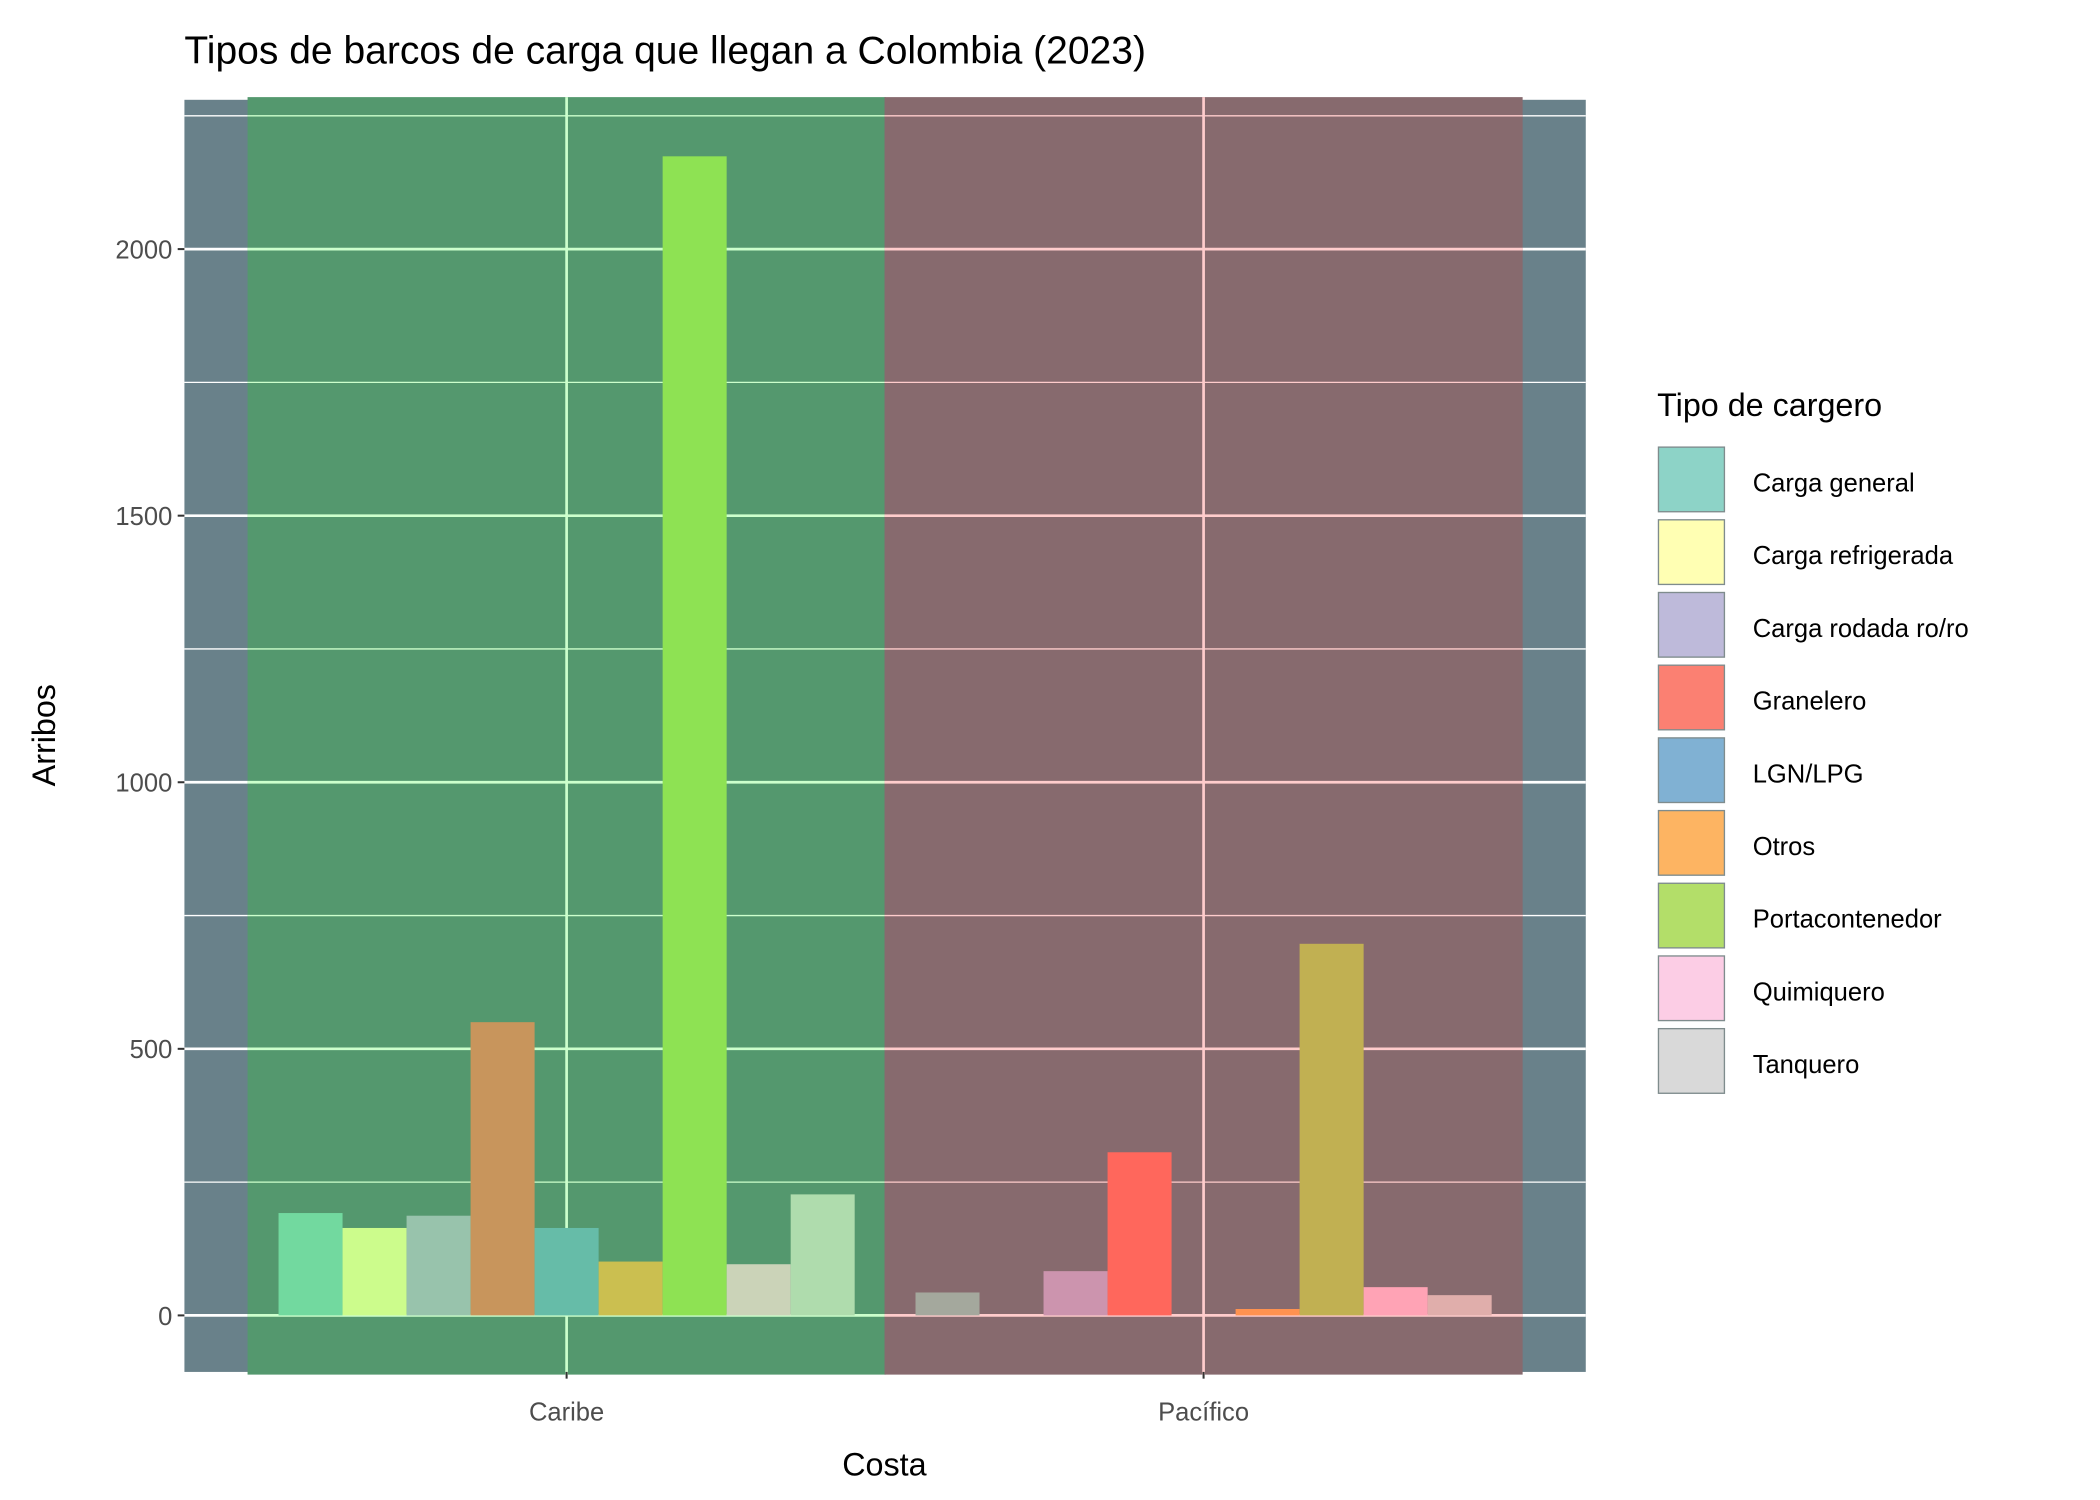  I want to click on y-axis-title: Arribos, so click(44, 735).